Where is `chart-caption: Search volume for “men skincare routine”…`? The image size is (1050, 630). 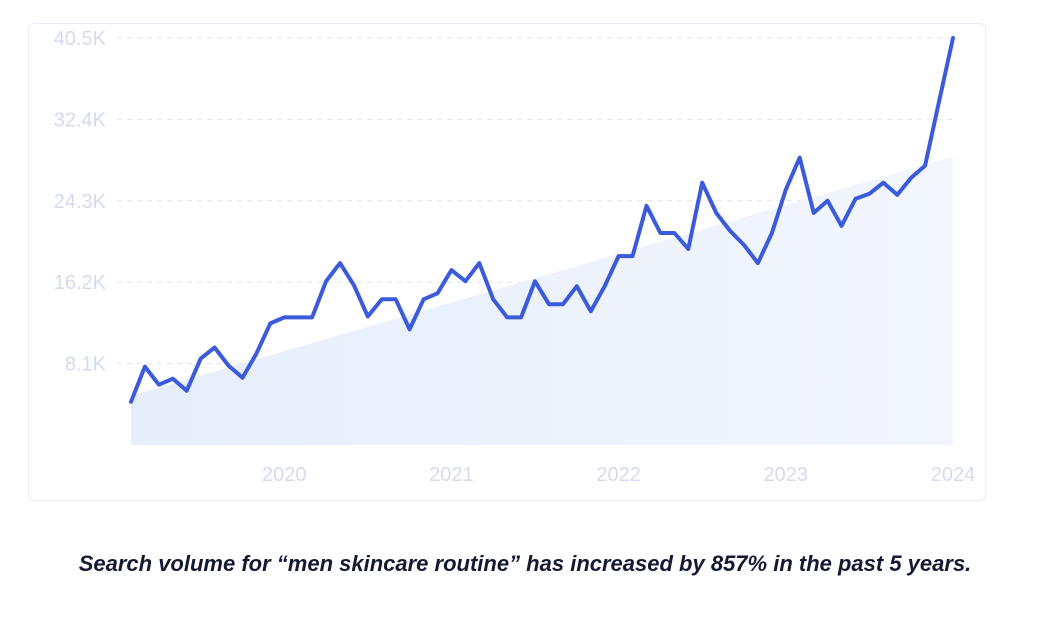
chart-caption: Search volume for “men skincare routine”… is located at coordinates (525, 564).